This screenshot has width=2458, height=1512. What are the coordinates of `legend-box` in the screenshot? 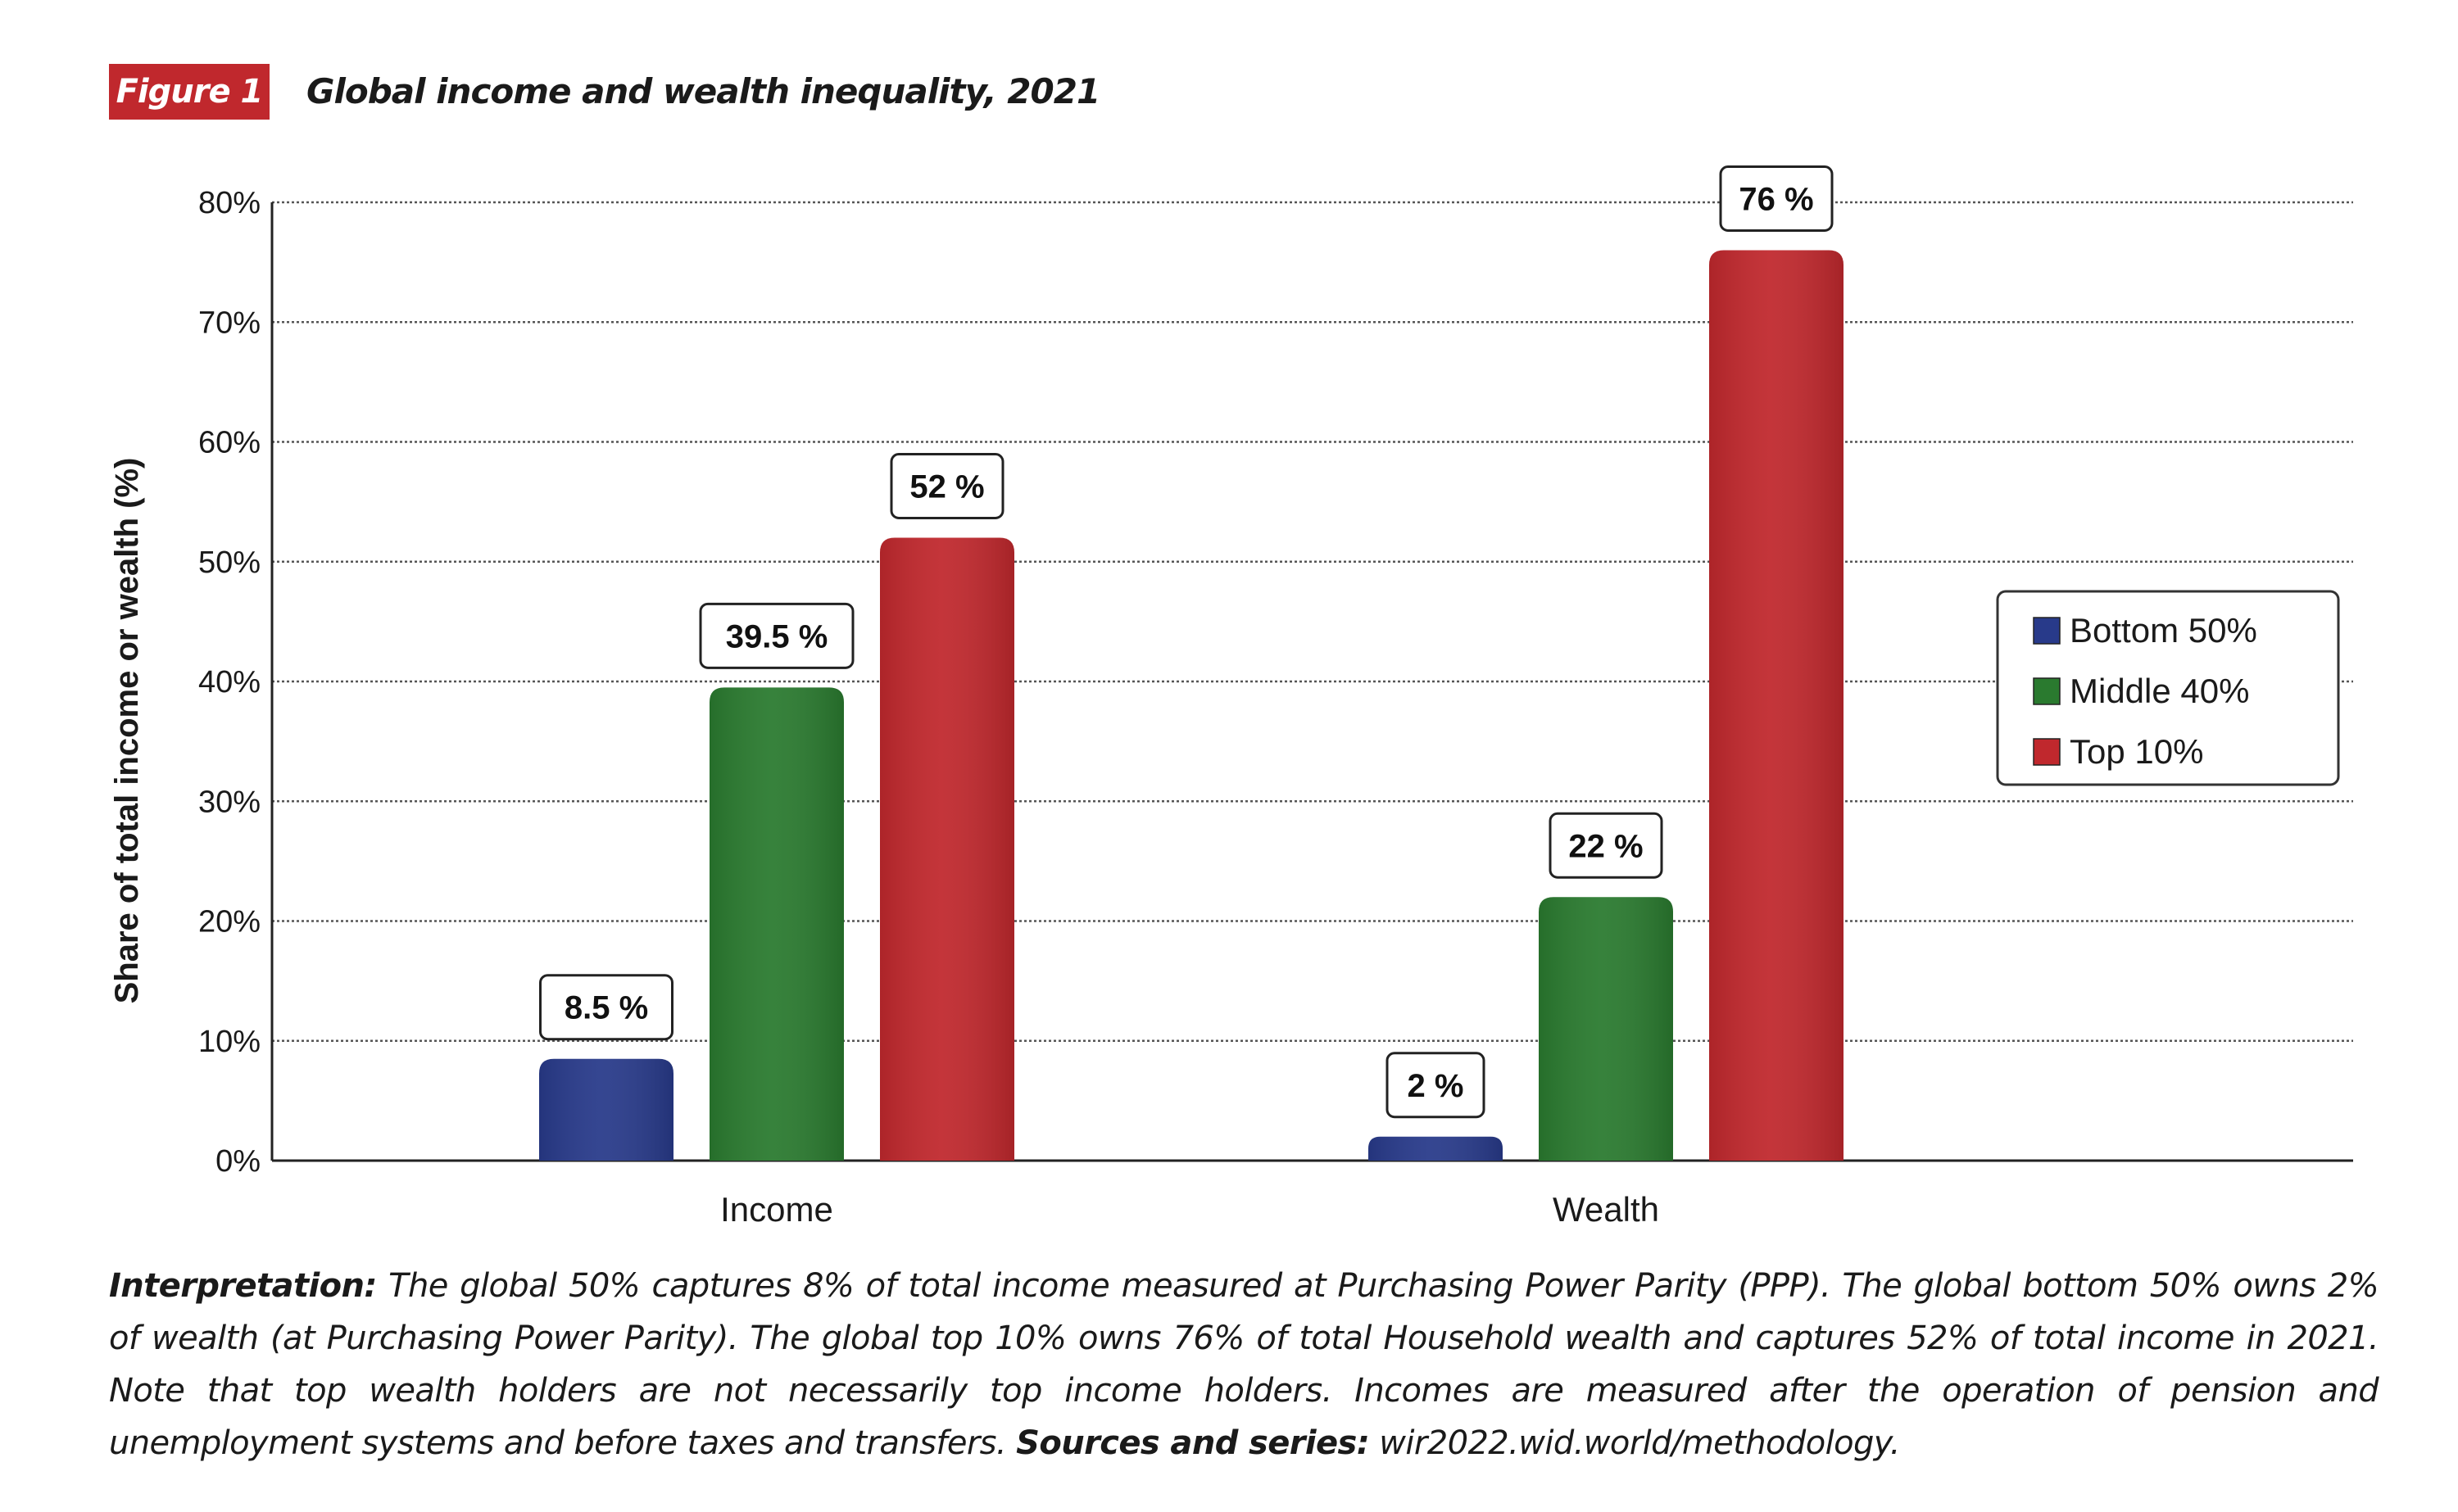 It's located at (2168, 688).